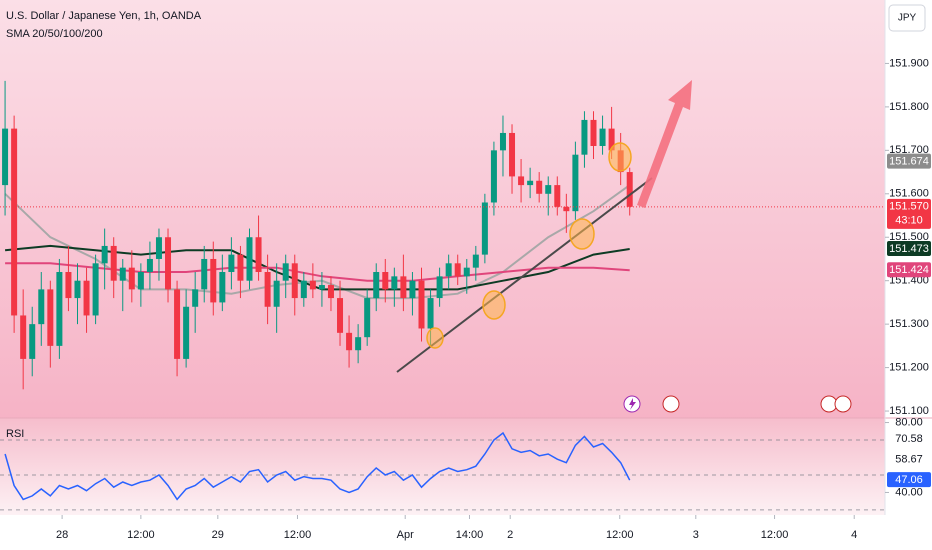  Describe the element at coordinates (909, 207) in the screenshot. I see `price-label: 151.570` at that location.